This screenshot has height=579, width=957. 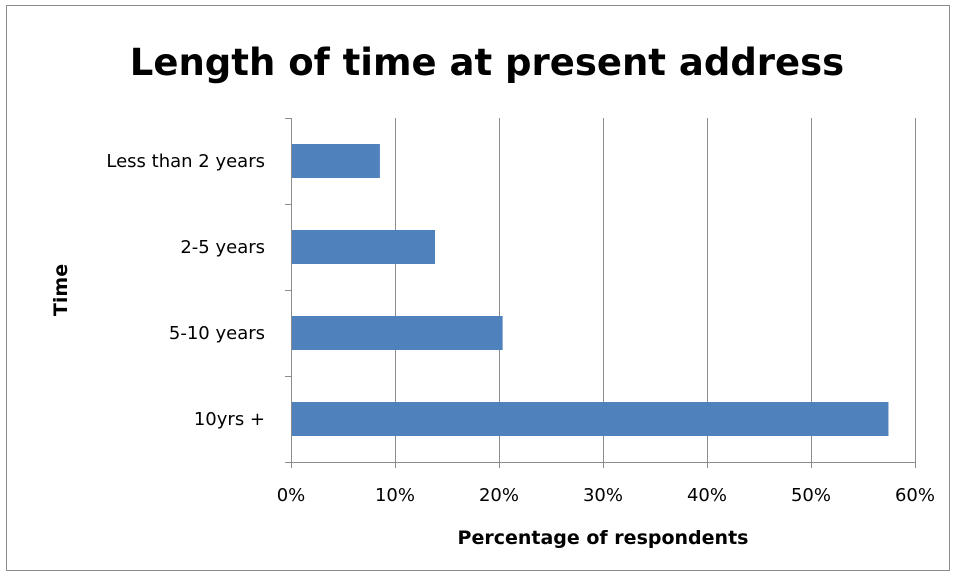 What do you see at coordinates (603, 495) in the screenshot?
I see `x-tick-label: 30%` at bounding box center [603, 495].